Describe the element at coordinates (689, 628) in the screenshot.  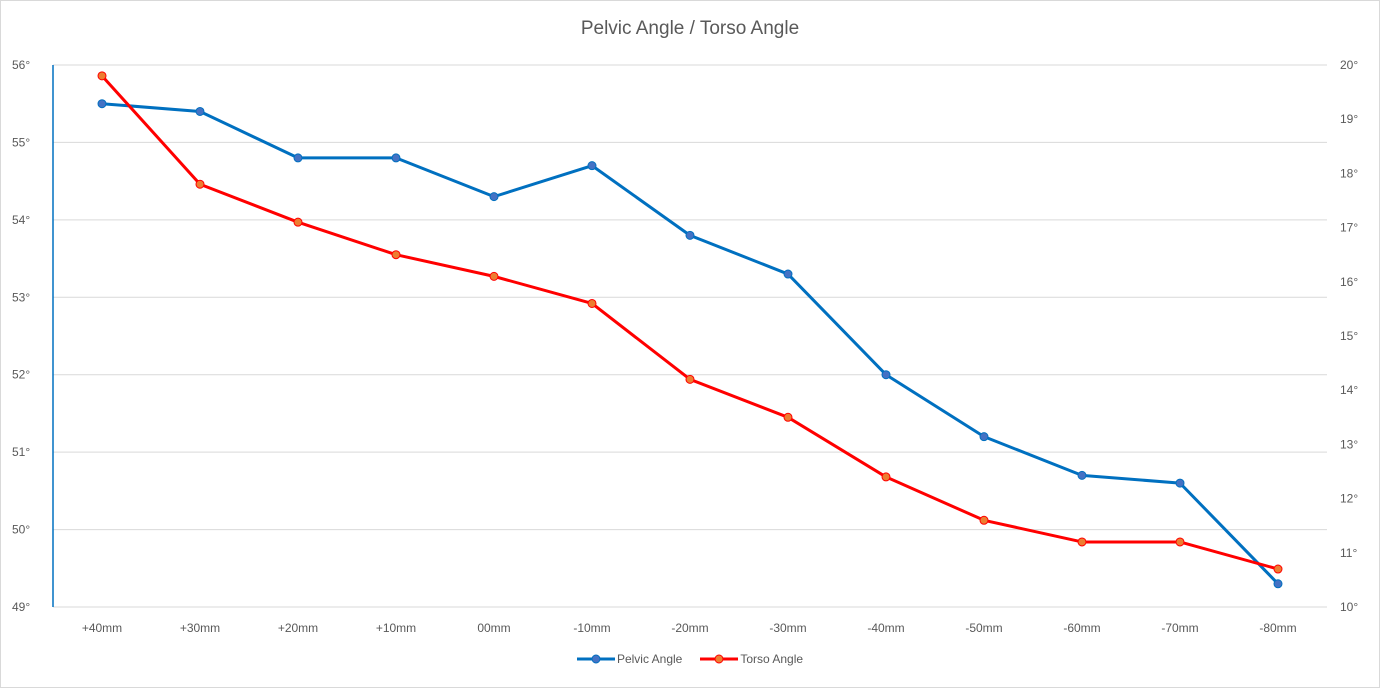
I see `x-axis-tick: -20mm` at that location.